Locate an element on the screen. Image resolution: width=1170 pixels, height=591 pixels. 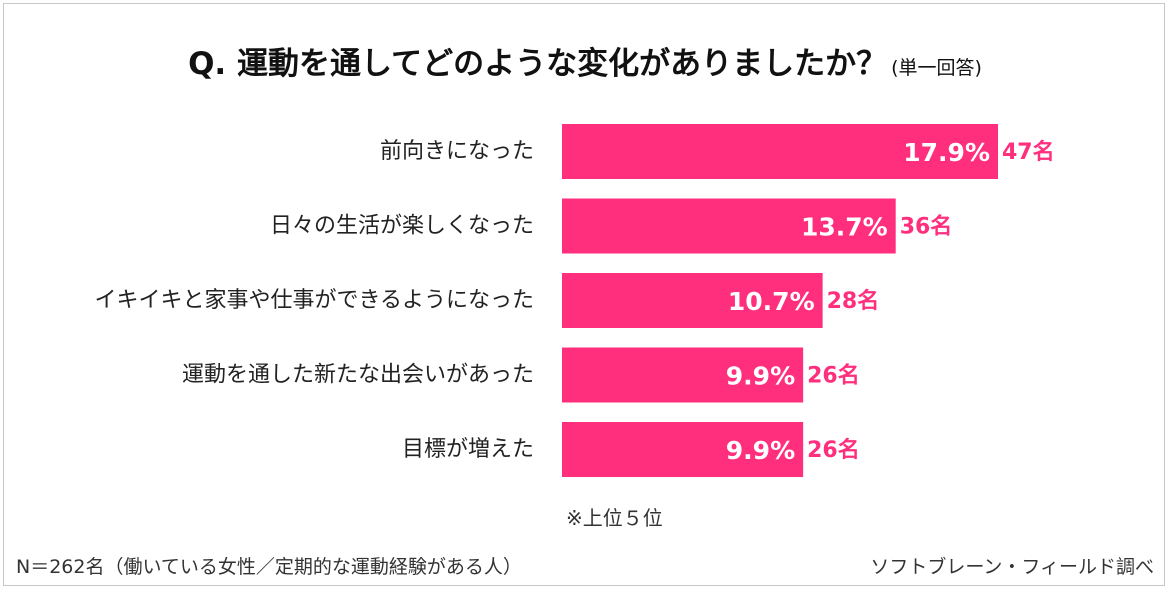
bar-row: 運動を通した新たな出会いがあった 9.9% 26名 is located at coordinates (521, 375).